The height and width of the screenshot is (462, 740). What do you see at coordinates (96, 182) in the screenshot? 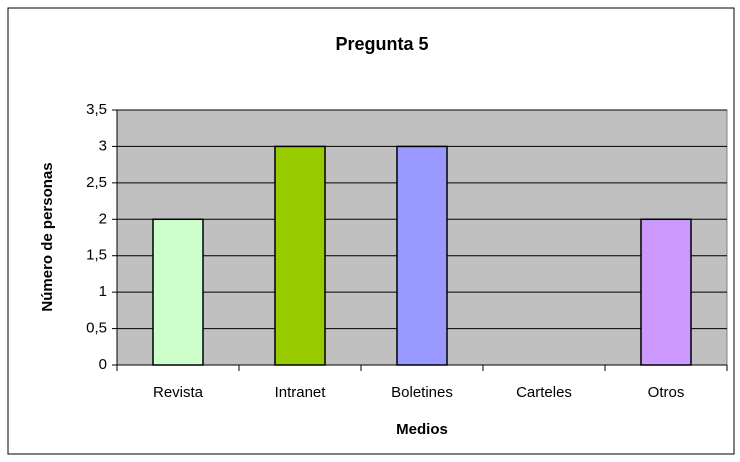
I see `y-tick-label: 2,5` at bounding box center [96, 182].